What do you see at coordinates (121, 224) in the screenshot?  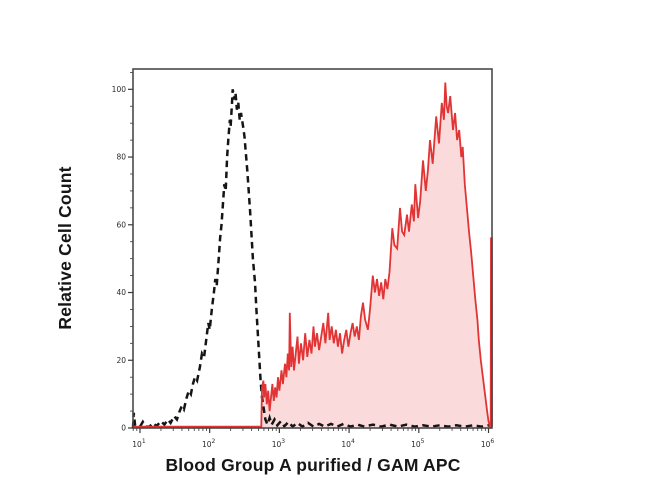 I see `y-tick-label: 60` at bounding box center [121, 224].